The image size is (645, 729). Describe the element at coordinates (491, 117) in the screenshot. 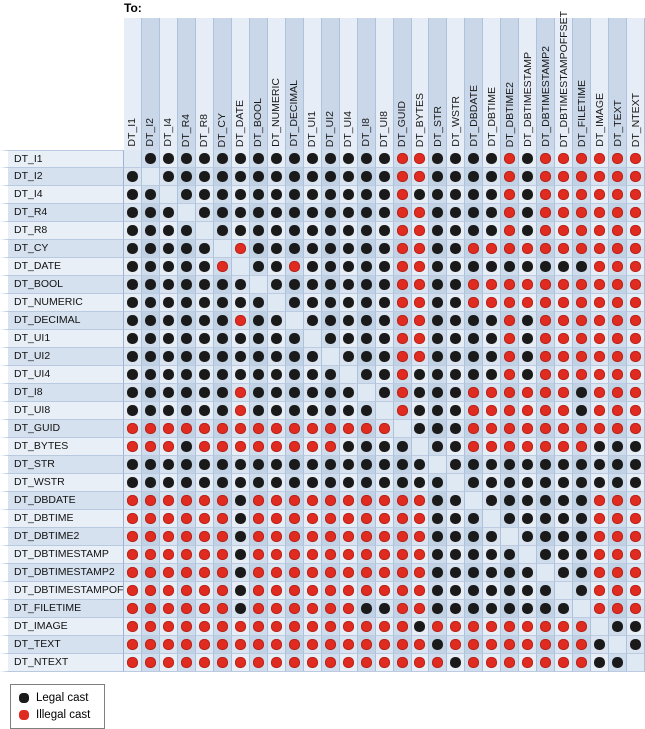

I see `col-header-label: DT_DBTIME` at that location.